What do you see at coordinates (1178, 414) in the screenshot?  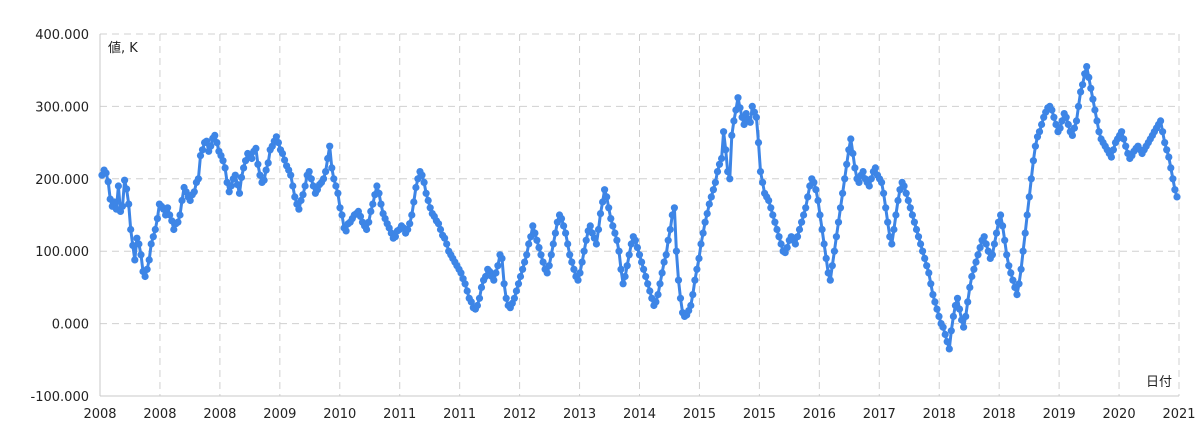 I see `x-tick-label: 2021` at bounding box center [1178, 414].